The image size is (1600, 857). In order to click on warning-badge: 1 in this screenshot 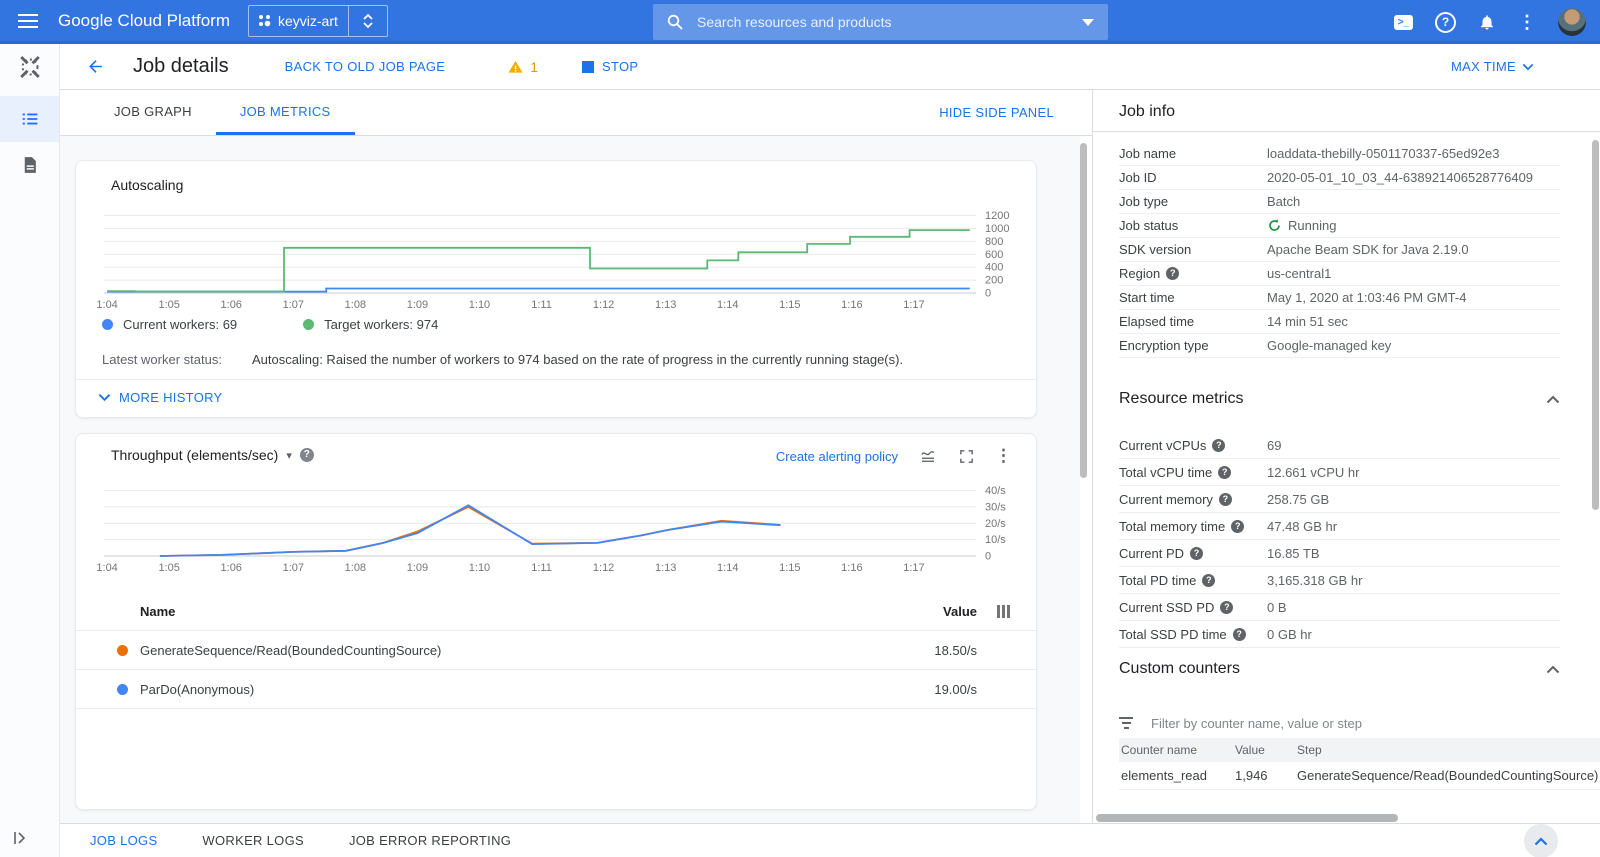, I will do `click(522, 67)`.